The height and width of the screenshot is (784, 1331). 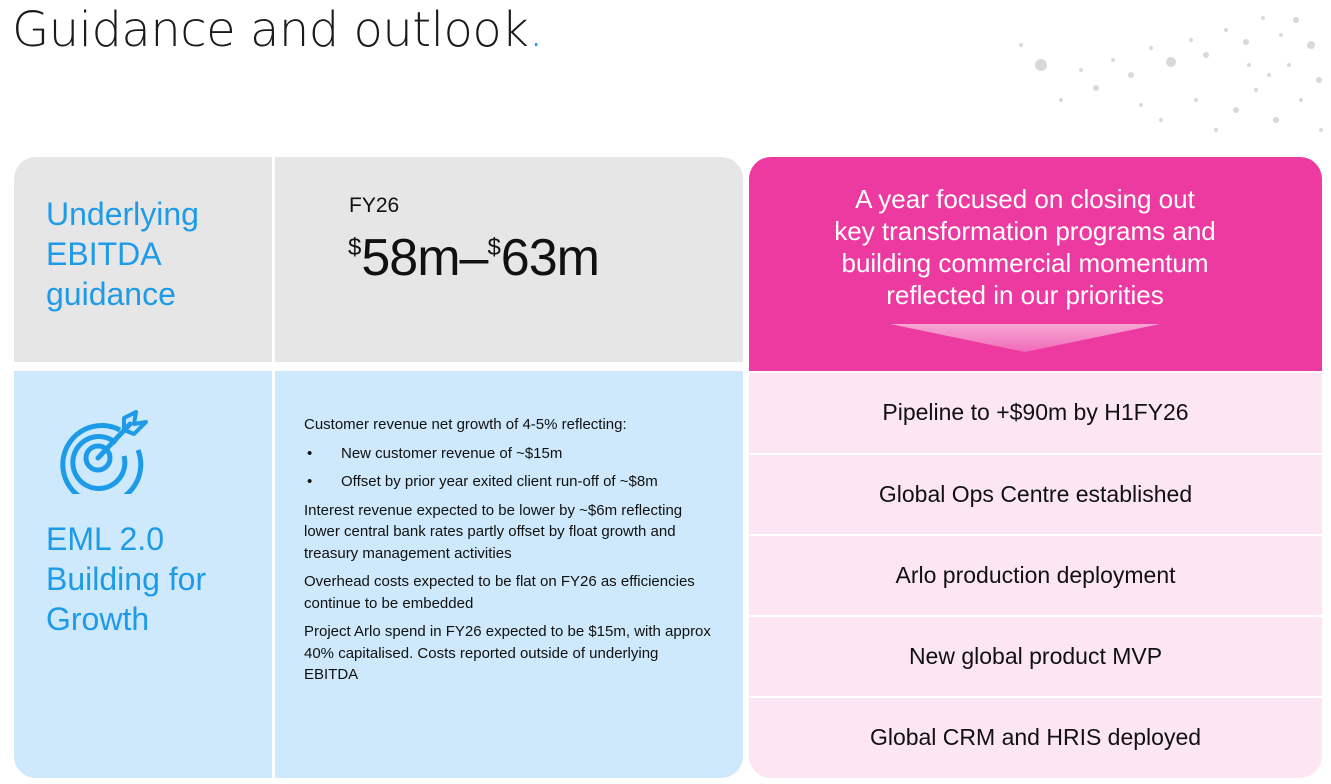 What do you see at coordinates (1025, 231) in the screenshot?
I see `focus-line2: key transformation programs and` at bounding box center [1025, 231].